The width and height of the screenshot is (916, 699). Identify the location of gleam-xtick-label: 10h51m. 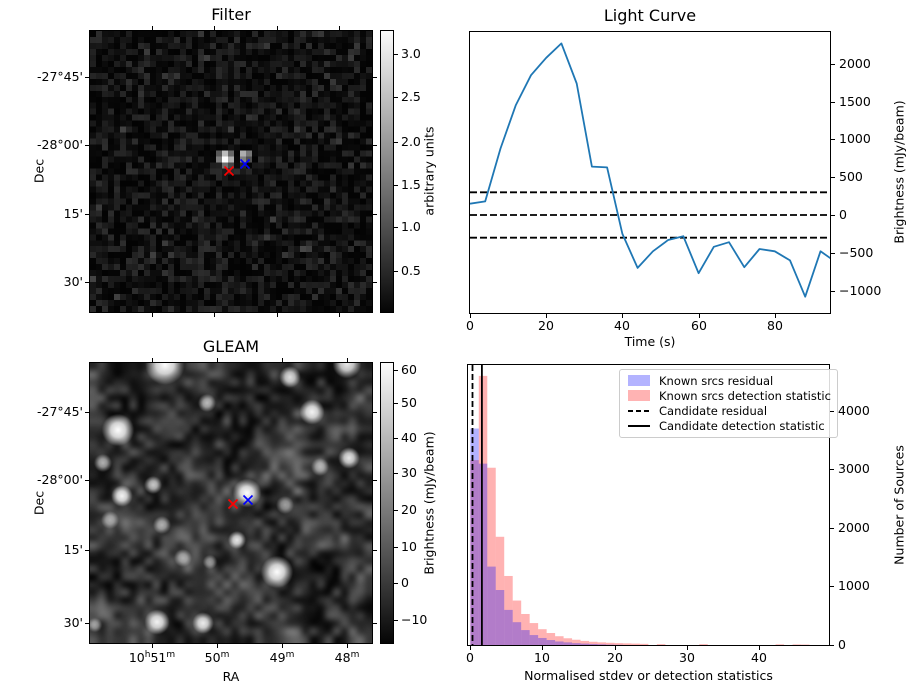
(152, 658).